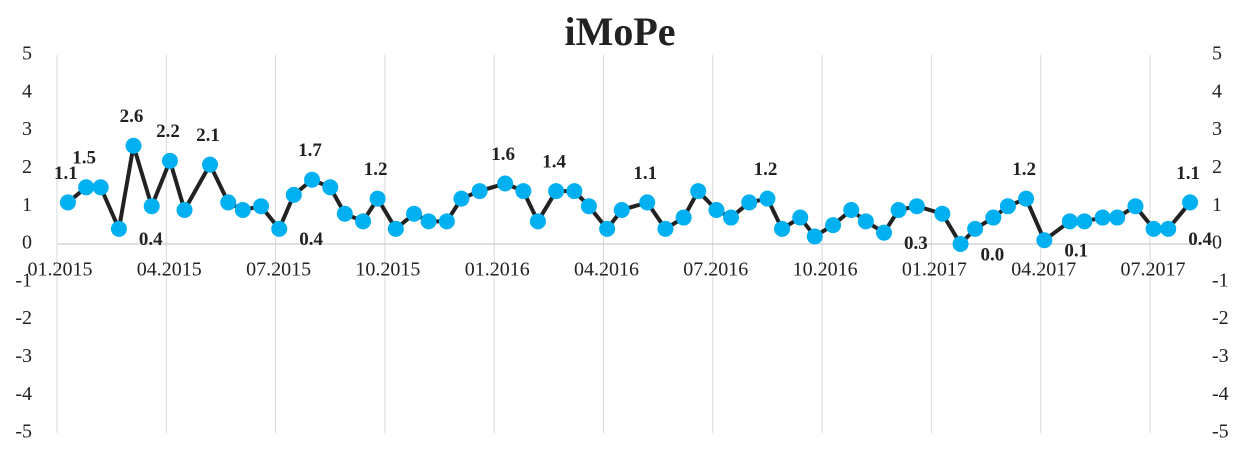 The width and height of the screenshot is (1243, 449). Describe the element at coordinates (1220, 394) in the screenshot. I see `y2-tick-label: -4` at that location.